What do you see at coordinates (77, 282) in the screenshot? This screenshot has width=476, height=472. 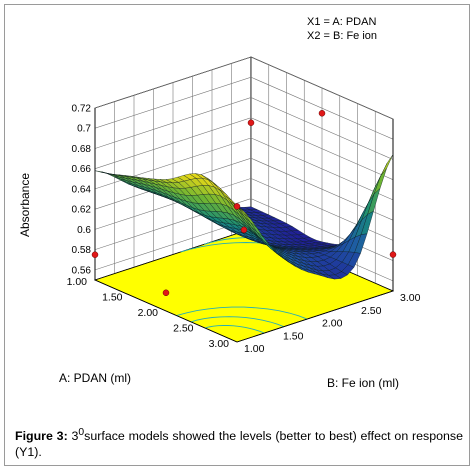 I see `tick-label-pdan: 1.00` at bounding box center [77, 282].